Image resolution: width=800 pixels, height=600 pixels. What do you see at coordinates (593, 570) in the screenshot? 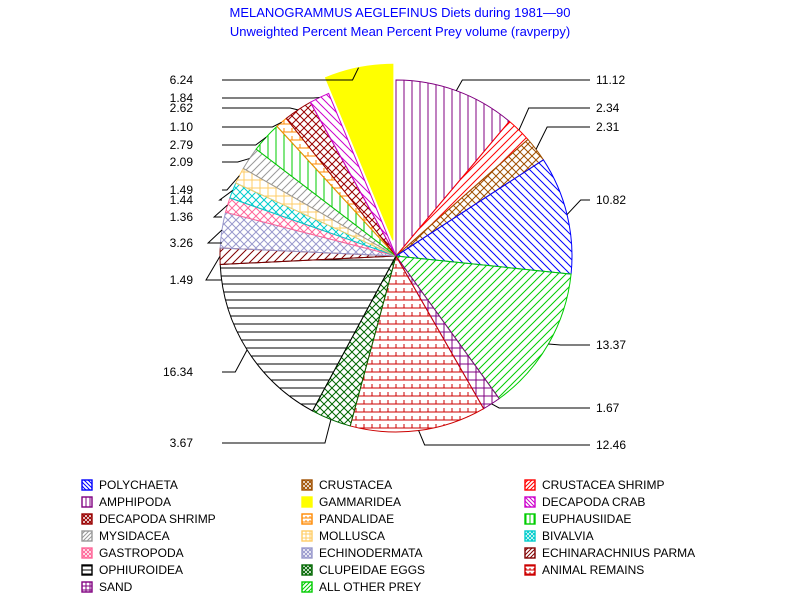
I see `legend-label: ANIMAL REMAINS` at bounding box center [593, 570].